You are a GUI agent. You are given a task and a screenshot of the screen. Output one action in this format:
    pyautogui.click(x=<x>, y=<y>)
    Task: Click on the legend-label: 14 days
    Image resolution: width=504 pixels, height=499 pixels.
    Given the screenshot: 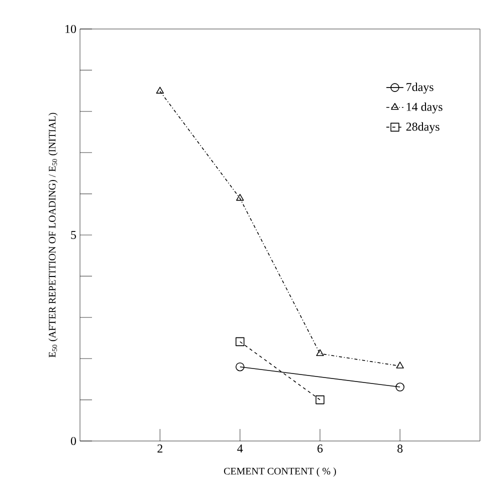 What is the action you would take?
    pyautogui.click(x=424, y=108)
    